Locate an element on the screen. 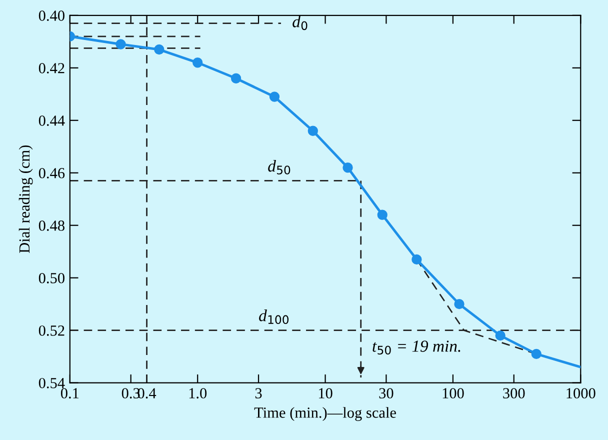 The width and height of the screenshot is (608, 440). x-axis-title: Time (min.)—log scale is located at coordinates (325, 414).